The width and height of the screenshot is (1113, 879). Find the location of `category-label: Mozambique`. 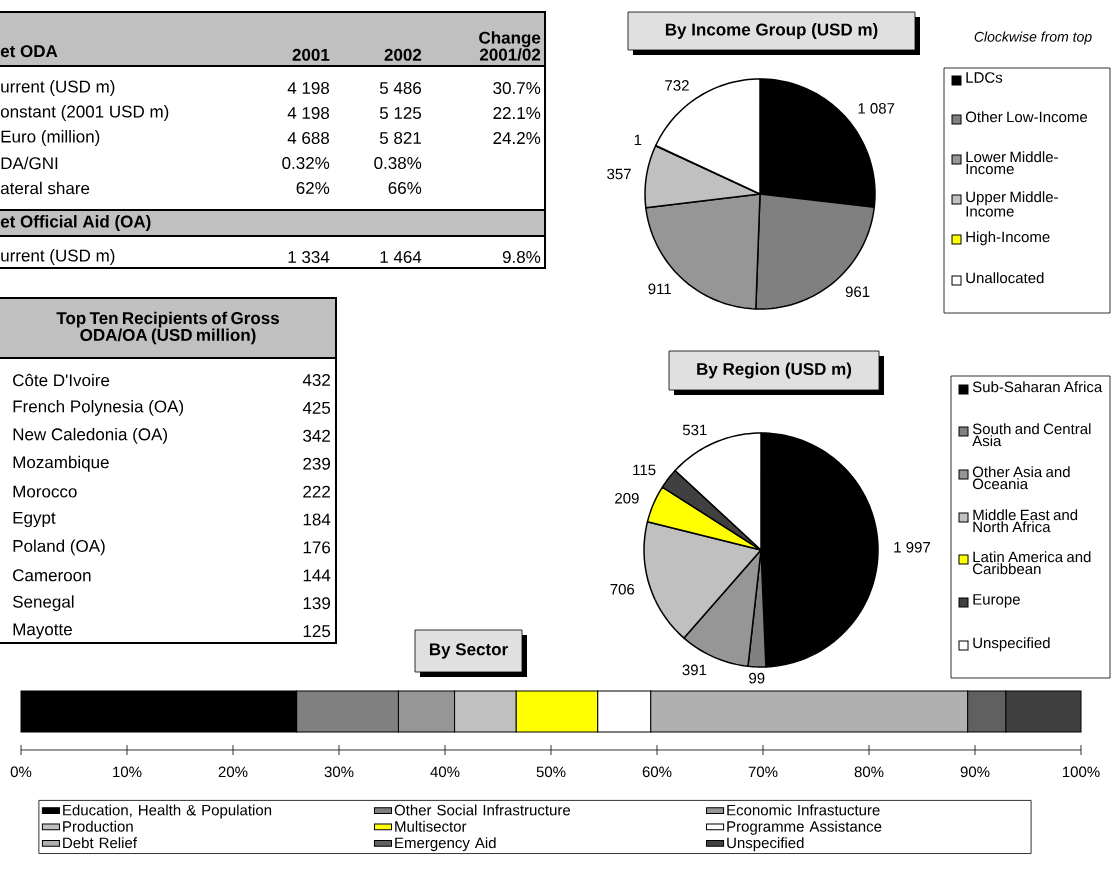

category-label: Mozambique is located at coordinates (61, 463).